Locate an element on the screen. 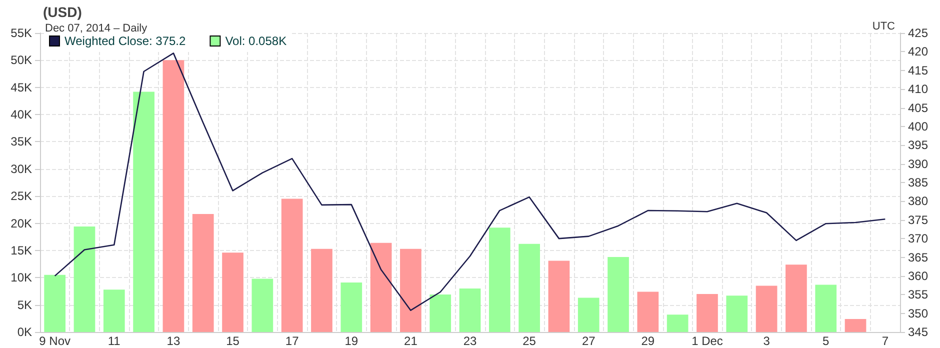  y-tick-label: 0K is located at coordinates (24, 332).